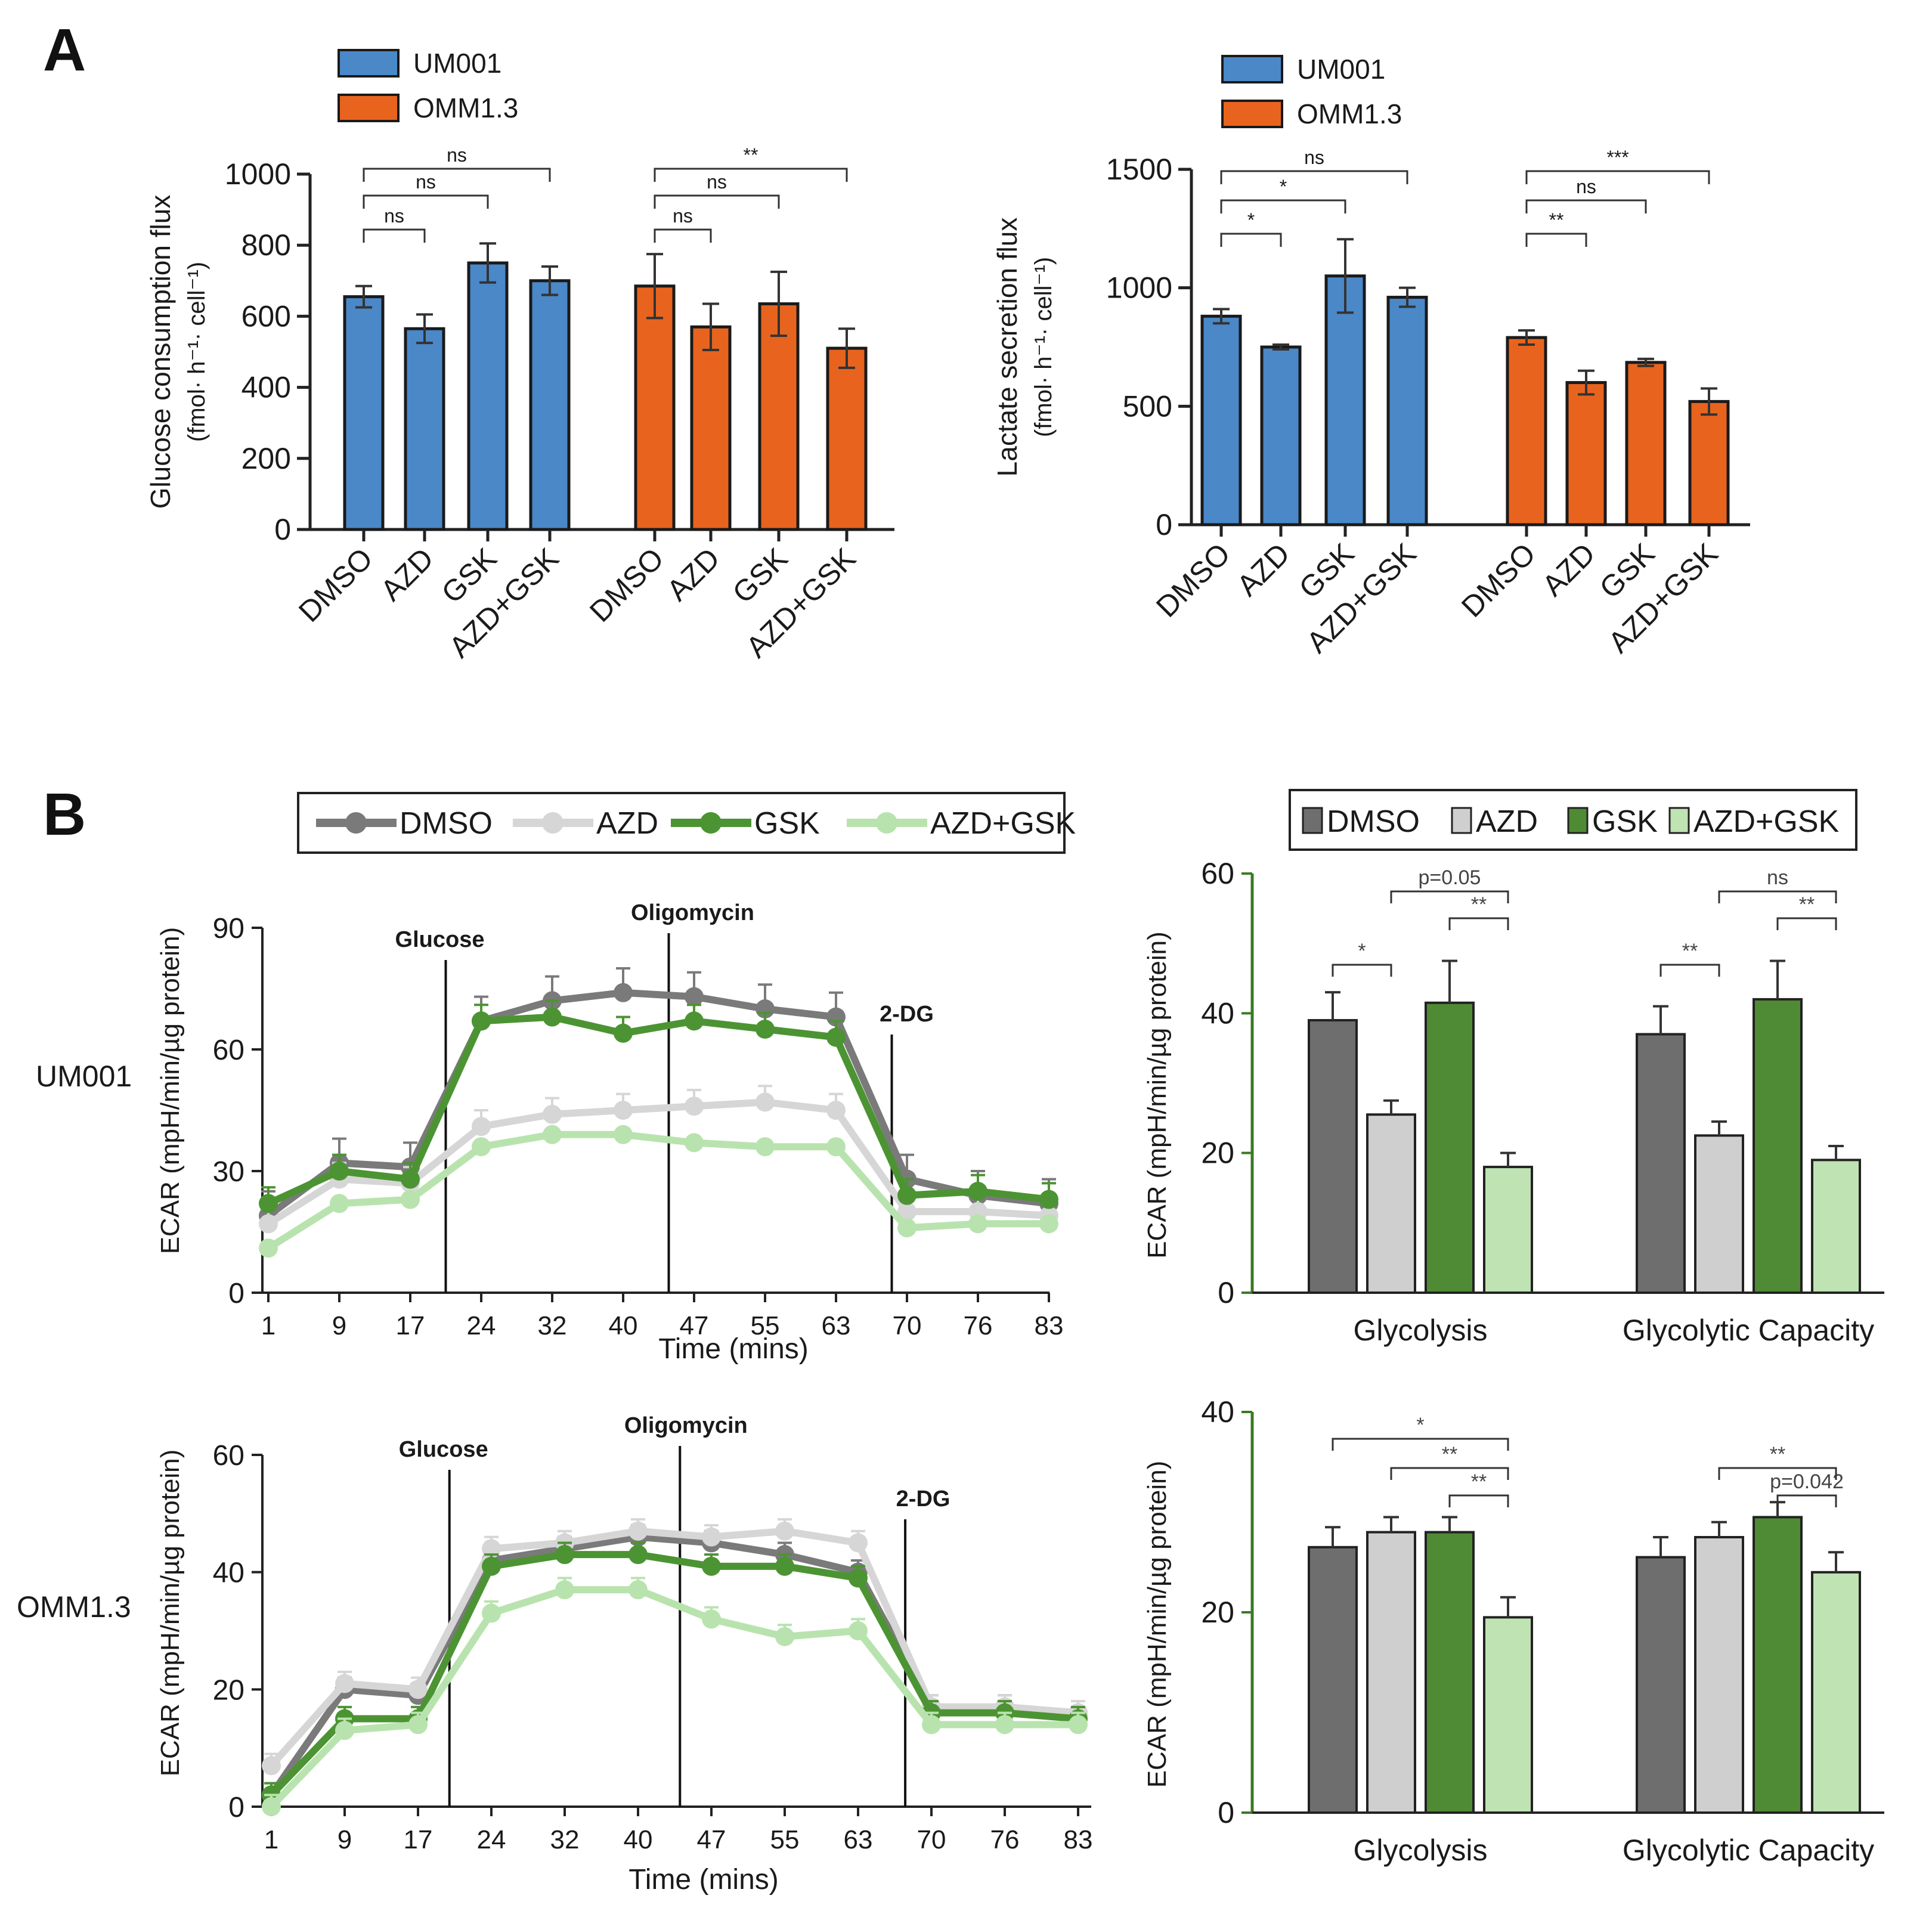 The height and width of the screenshot is (1917, 1932). I want to click on x-tick-label: 83, so click(1049, 1326).